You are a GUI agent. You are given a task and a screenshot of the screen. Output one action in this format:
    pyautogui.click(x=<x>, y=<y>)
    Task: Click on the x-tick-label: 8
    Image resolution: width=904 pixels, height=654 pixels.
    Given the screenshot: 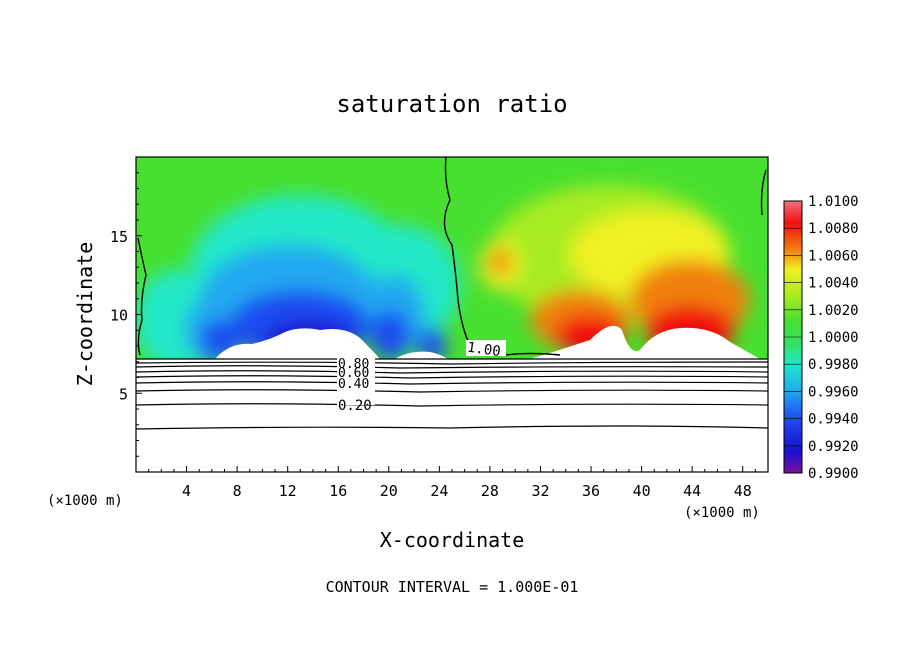 What is the action you would take?
    pyautogui.click(x=237, y=491)
    